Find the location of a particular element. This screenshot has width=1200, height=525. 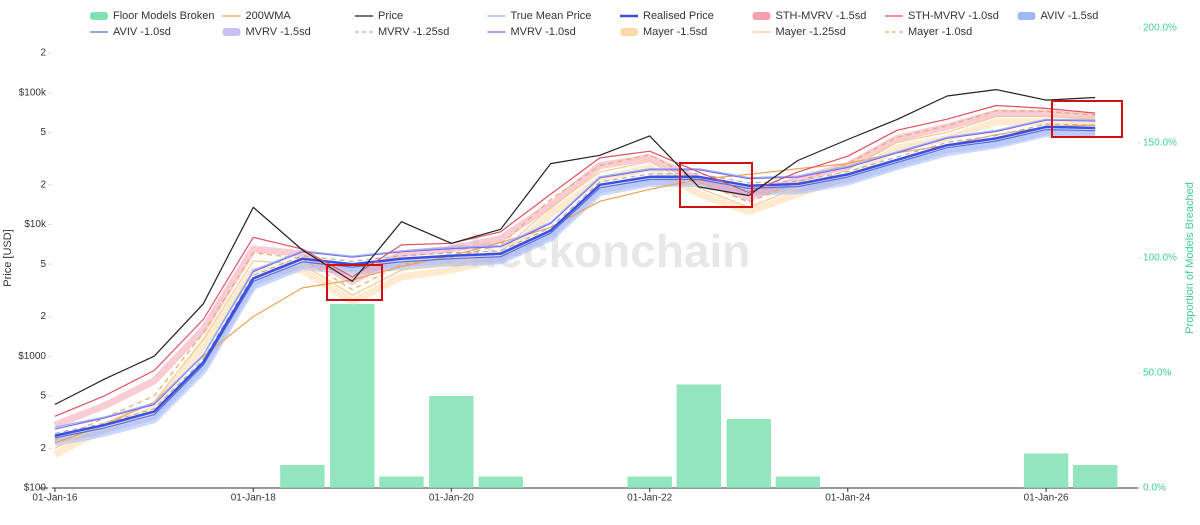

x-tick-label: 01-Jan-18 is located at coordinates (253, 498).